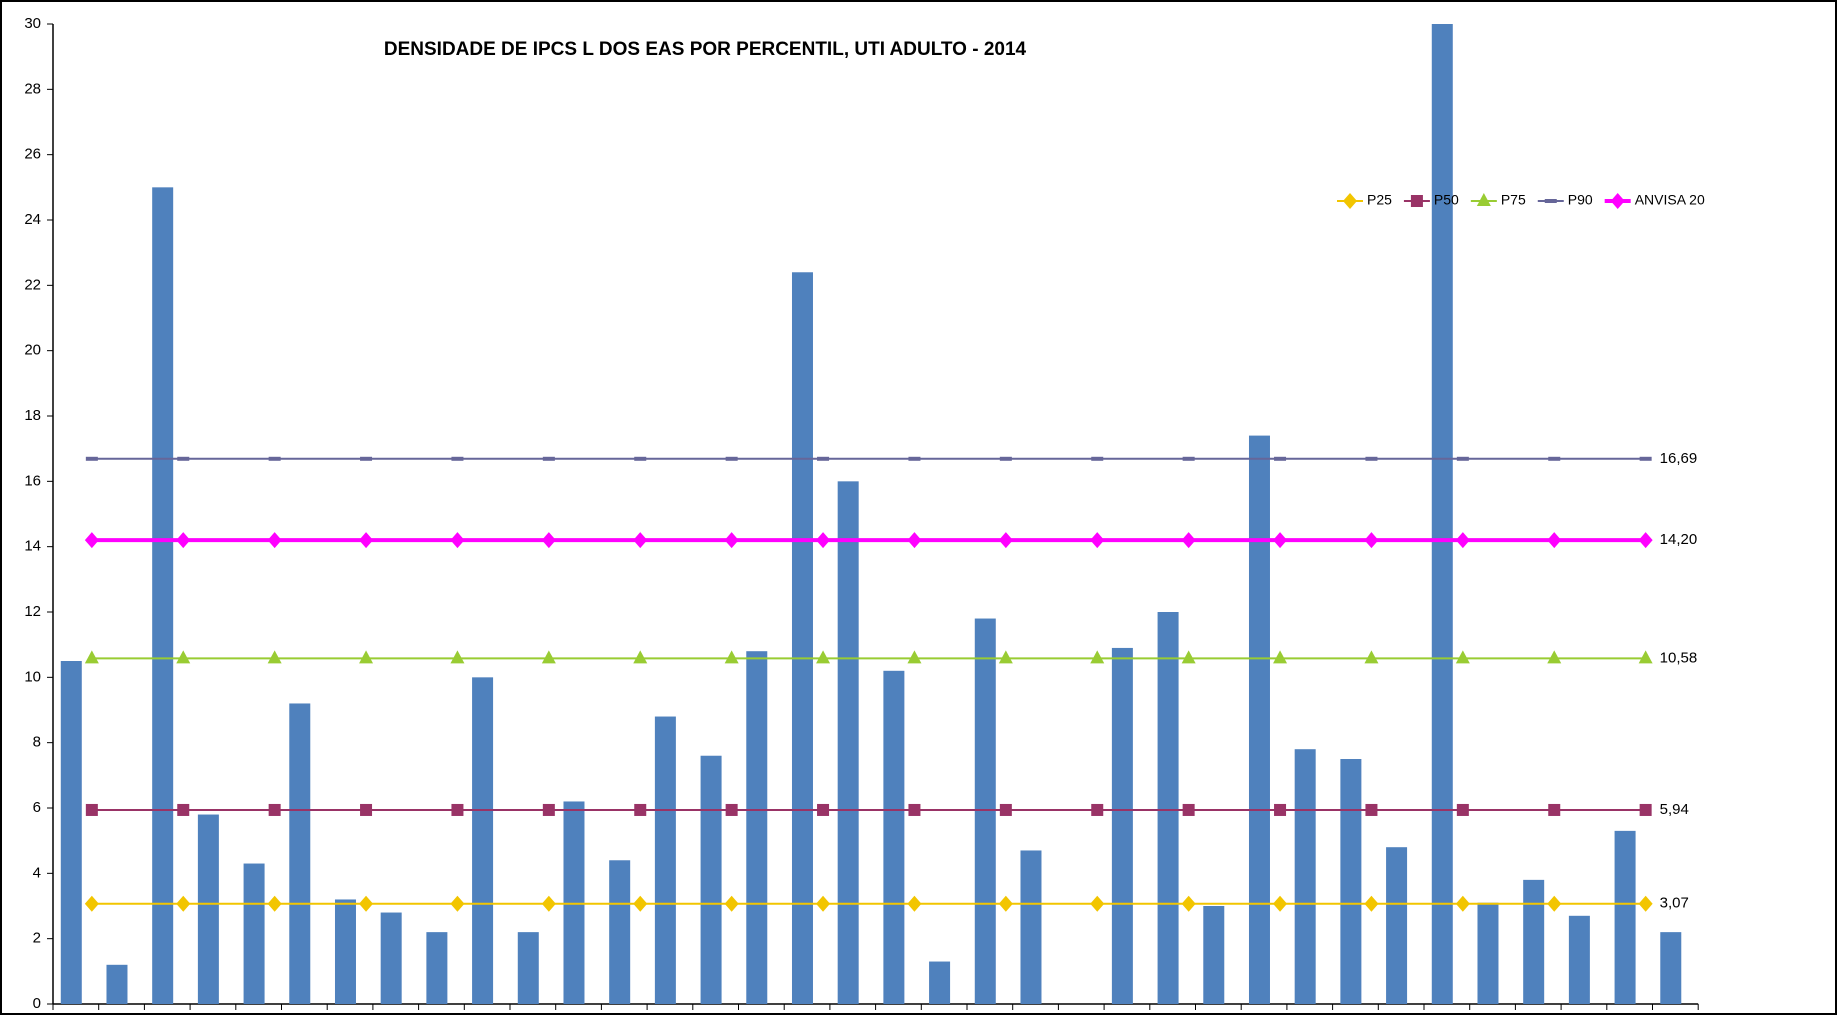  Describe the element at coordinates (37, 938) in the screenshot. I see `y-tick-label: 2` at that location.